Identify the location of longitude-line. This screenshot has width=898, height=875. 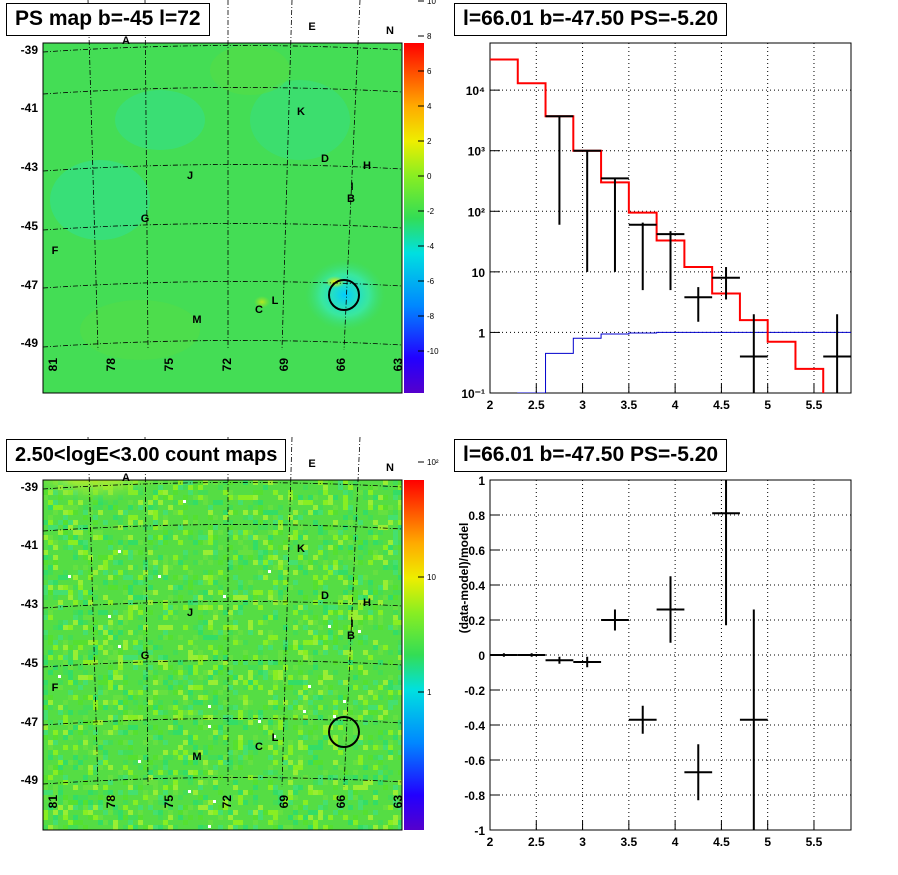
(146, 175).